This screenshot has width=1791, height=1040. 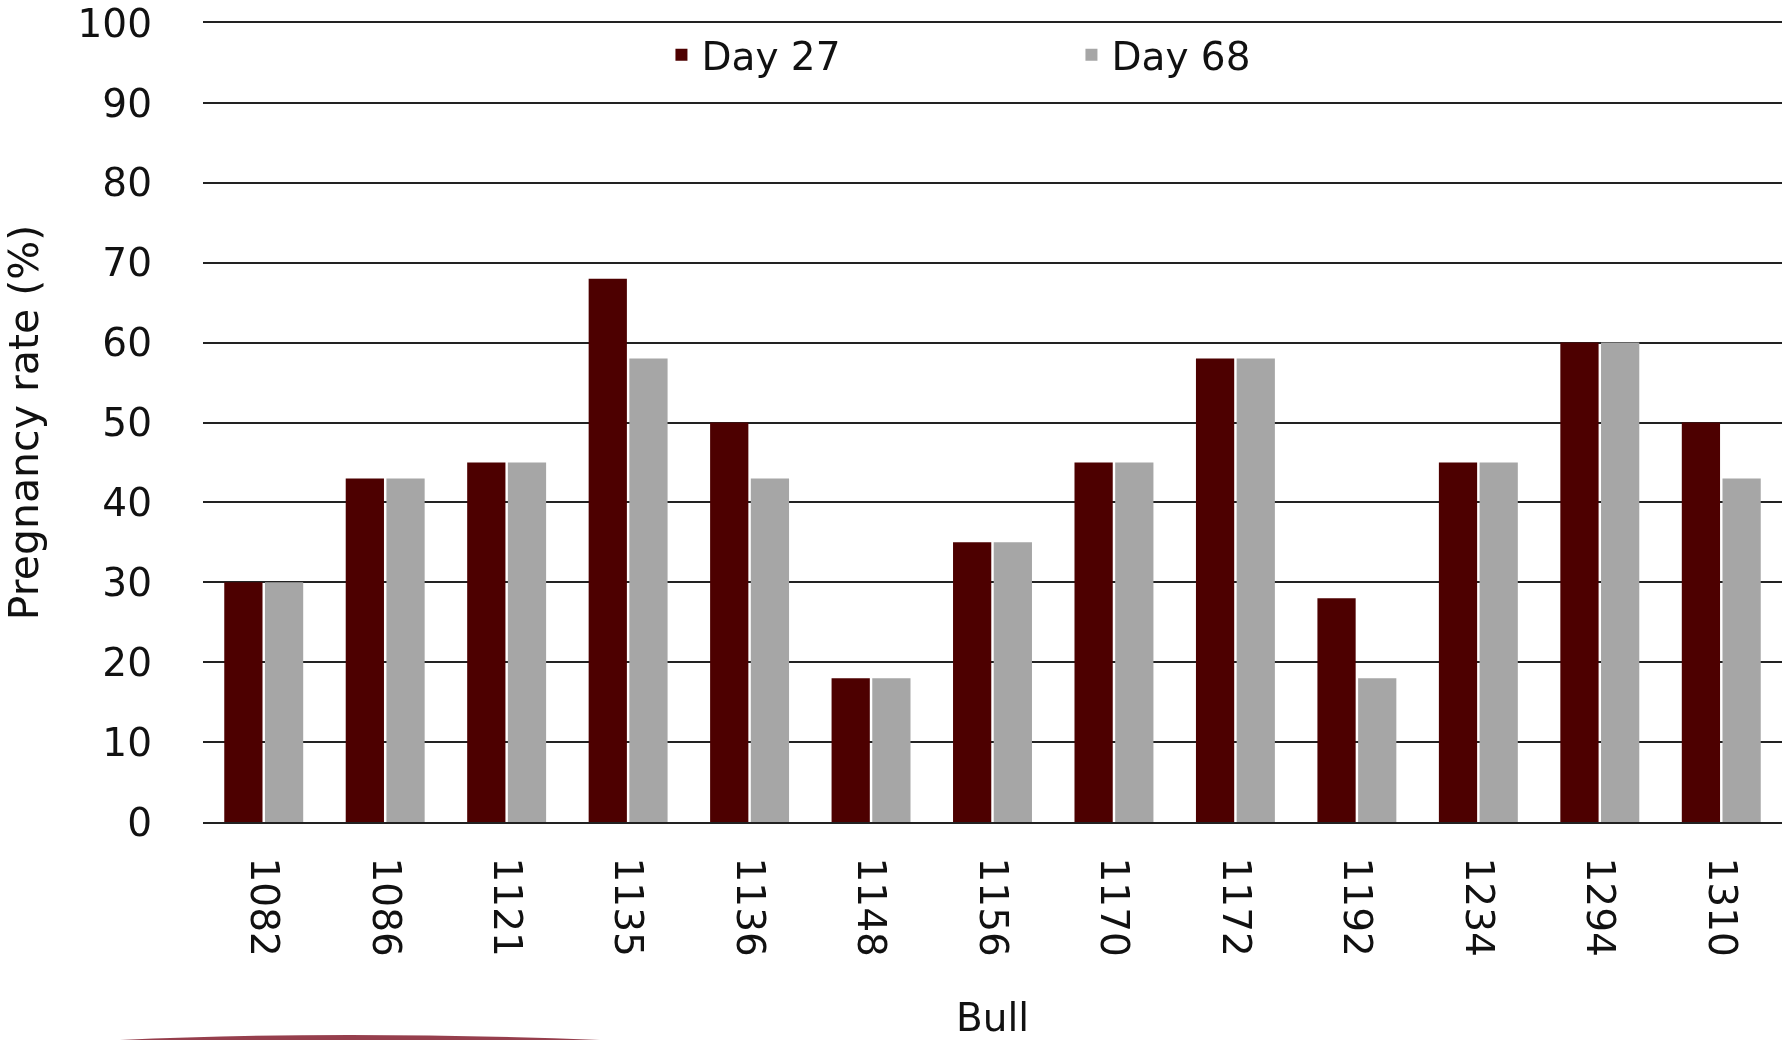 What do you see at coordinates (265, 907) in the screenshot?
I see `x-tick-label: 1082` at bounding box center [265, 907].